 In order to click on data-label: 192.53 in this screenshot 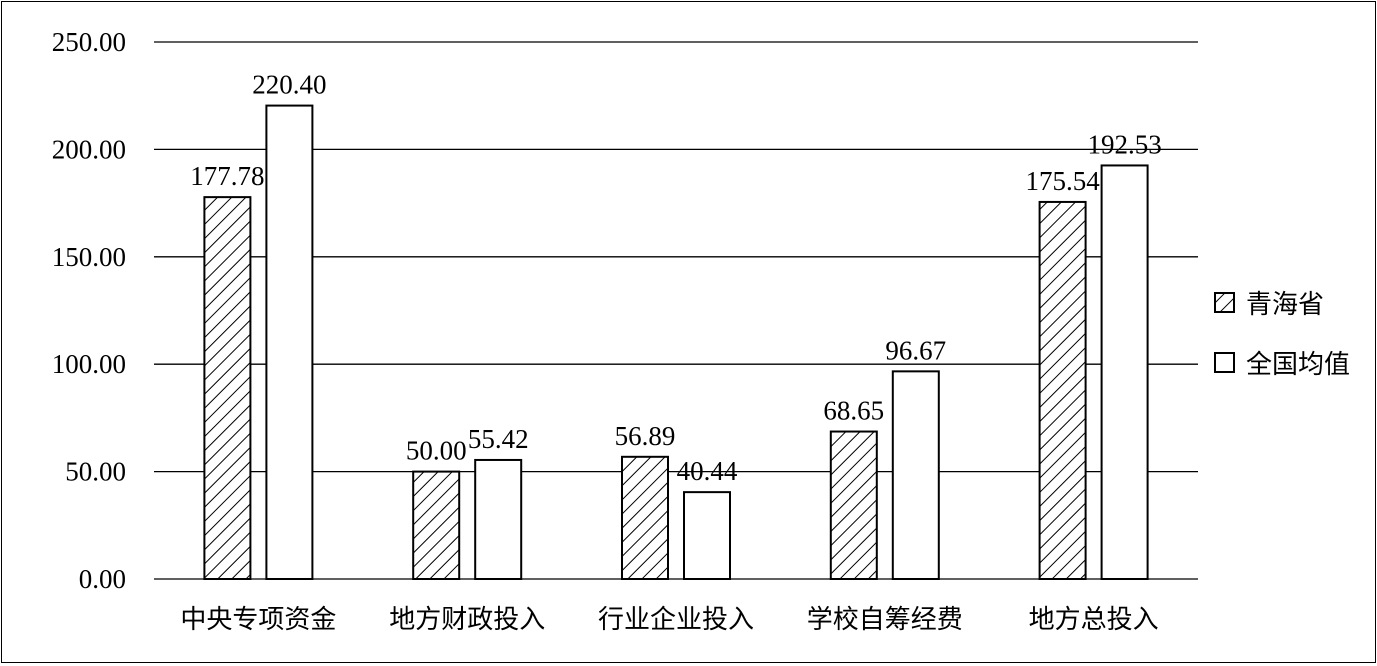, I will do `click(1124, 144)`.